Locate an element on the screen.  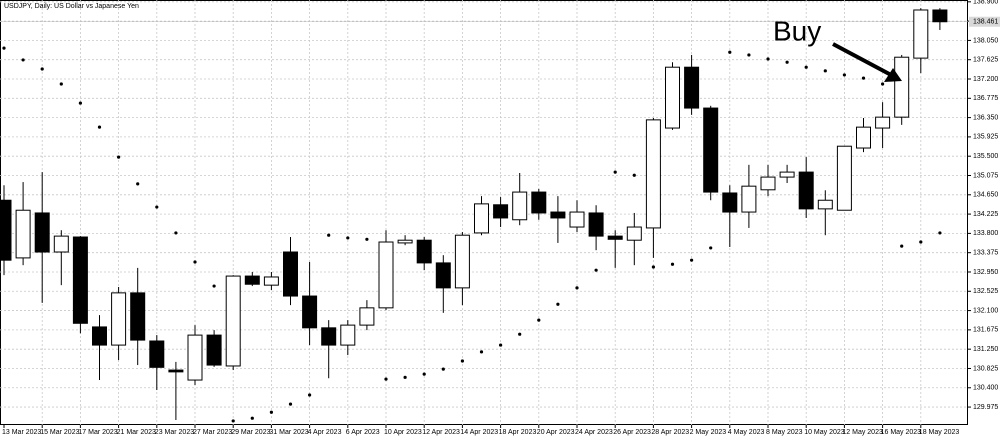
x-tick-label: 15 Mar 2023 is located at coordinates (59, 432).